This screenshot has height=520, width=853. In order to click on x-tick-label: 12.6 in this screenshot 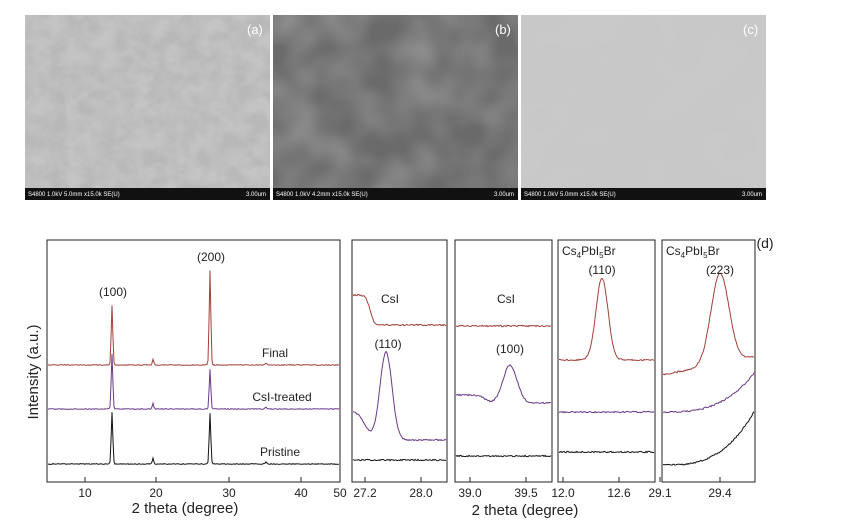, I will do `click(619, 493)`.